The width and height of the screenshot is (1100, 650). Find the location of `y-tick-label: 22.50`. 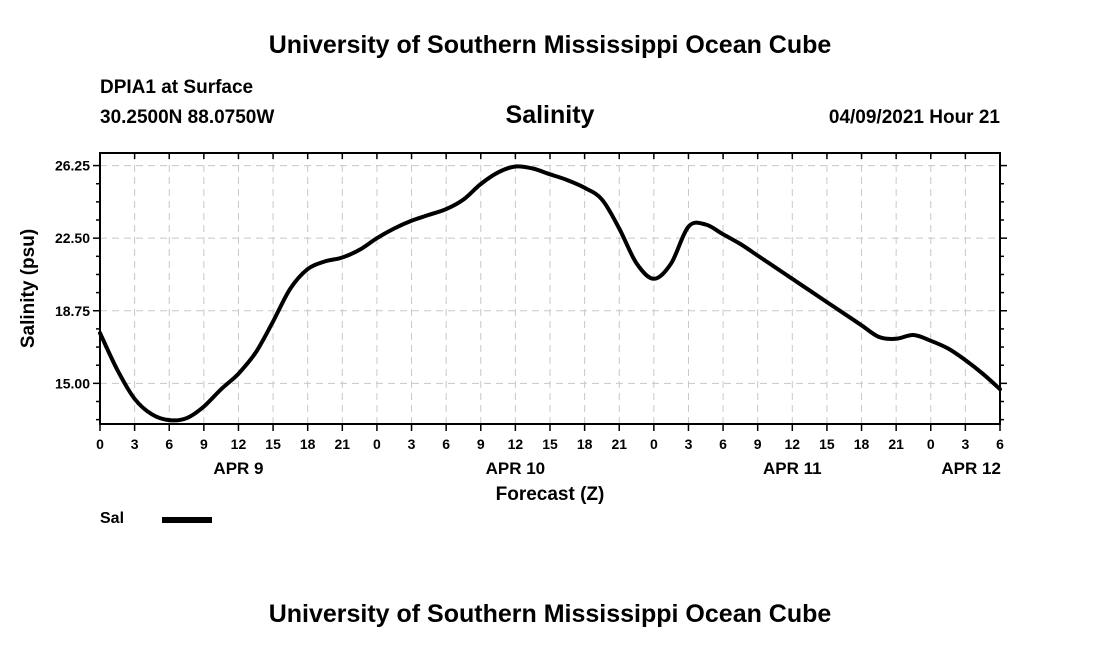

y-tick-label: 22.50 is located at coordinates (72, 238).